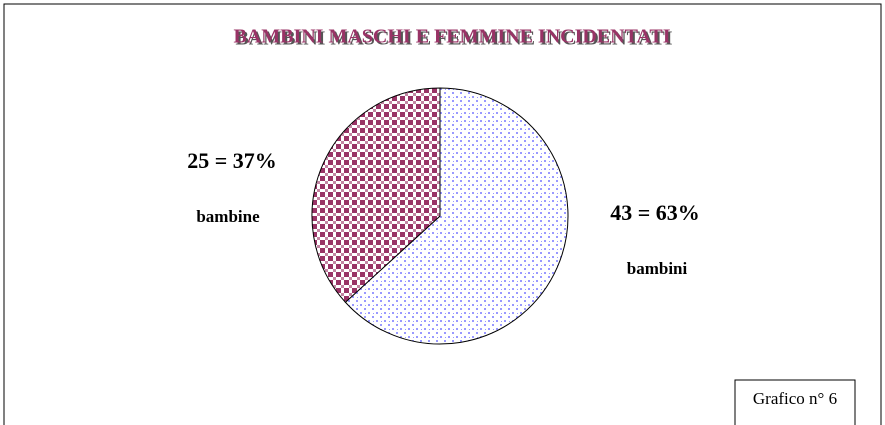 Image resolution: width=885 pixels, height=425 pixels. What do you see at coordinates (657, 268) in the screenshot?
I see `category-label: bambini` at bounding box center [657, 268].